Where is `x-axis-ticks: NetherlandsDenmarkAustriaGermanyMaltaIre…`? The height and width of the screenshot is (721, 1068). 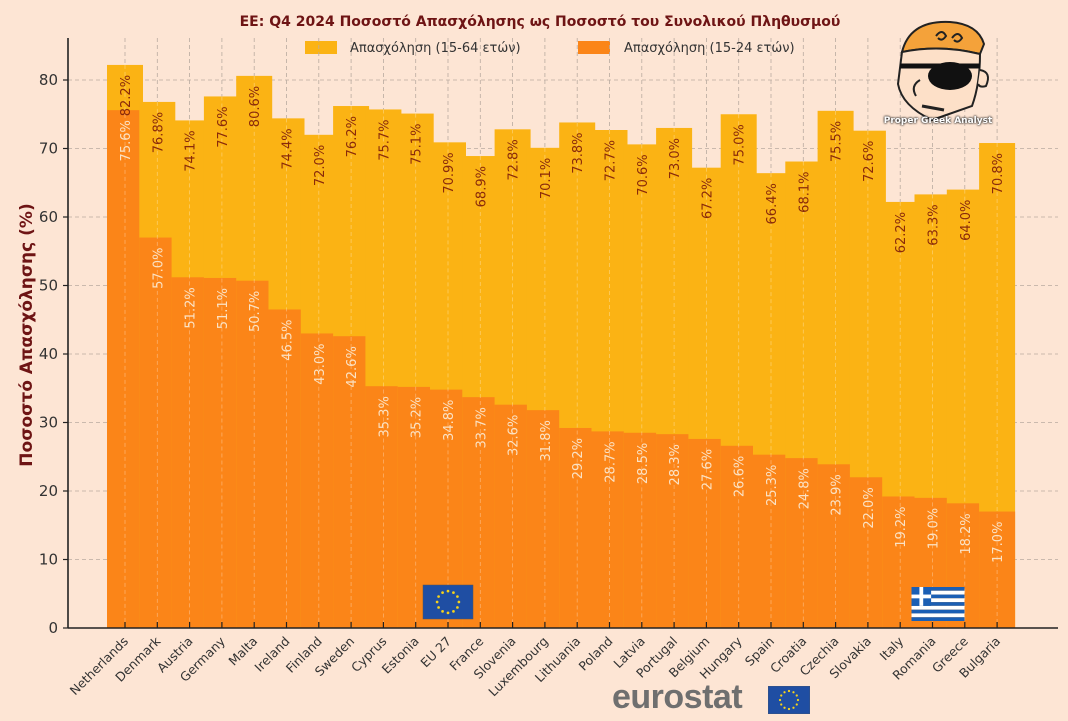 x-axis-ticks: NetherlandsDenmarkAustriaGermanyMaltaIre… is located at coordinates (535, 660).